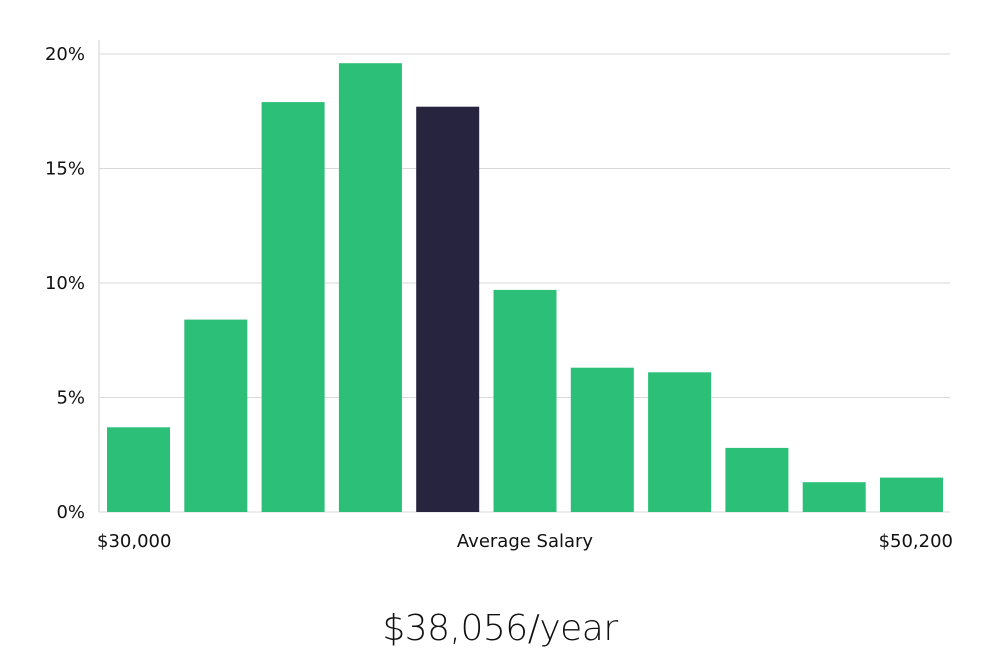 Image resolution: width=1000 pixels, height=660 pixels. Describe the element at coordinates (500, 628) in the screenshot. I see `average-salary-value: $38,056/year` at that location.